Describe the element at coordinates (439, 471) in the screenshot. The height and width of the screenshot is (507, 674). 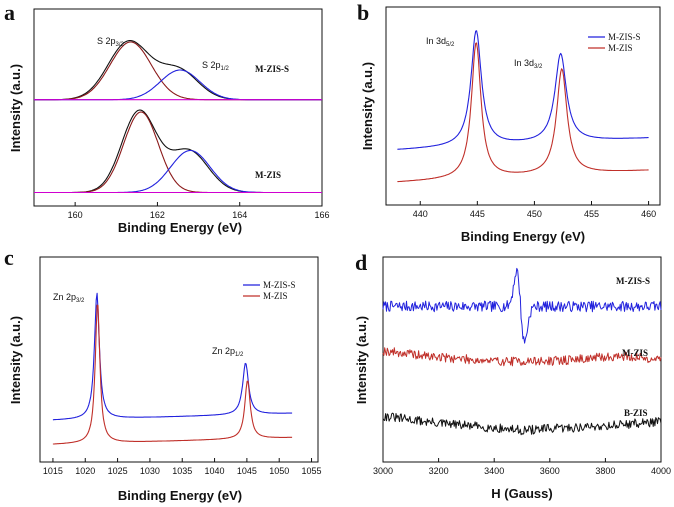
I see `x-tick-label: 3200` at that location.